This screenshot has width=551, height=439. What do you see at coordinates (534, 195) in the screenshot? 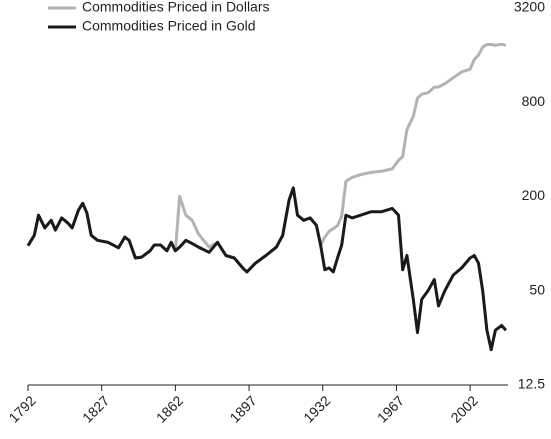
I see `y-tick-label: 200` at bounding box center [534, 195].